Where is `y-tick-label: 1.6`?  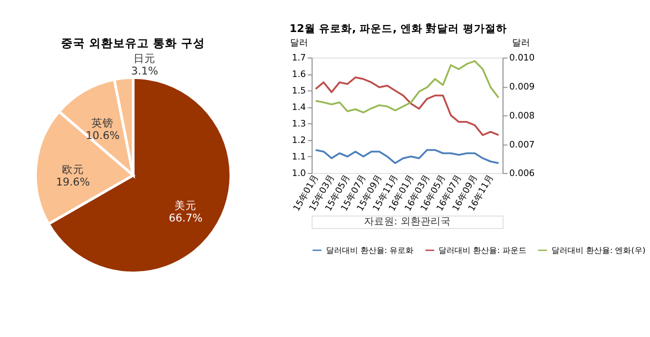 y-tick-label: 1.6 is located at coordinates (299, 75).